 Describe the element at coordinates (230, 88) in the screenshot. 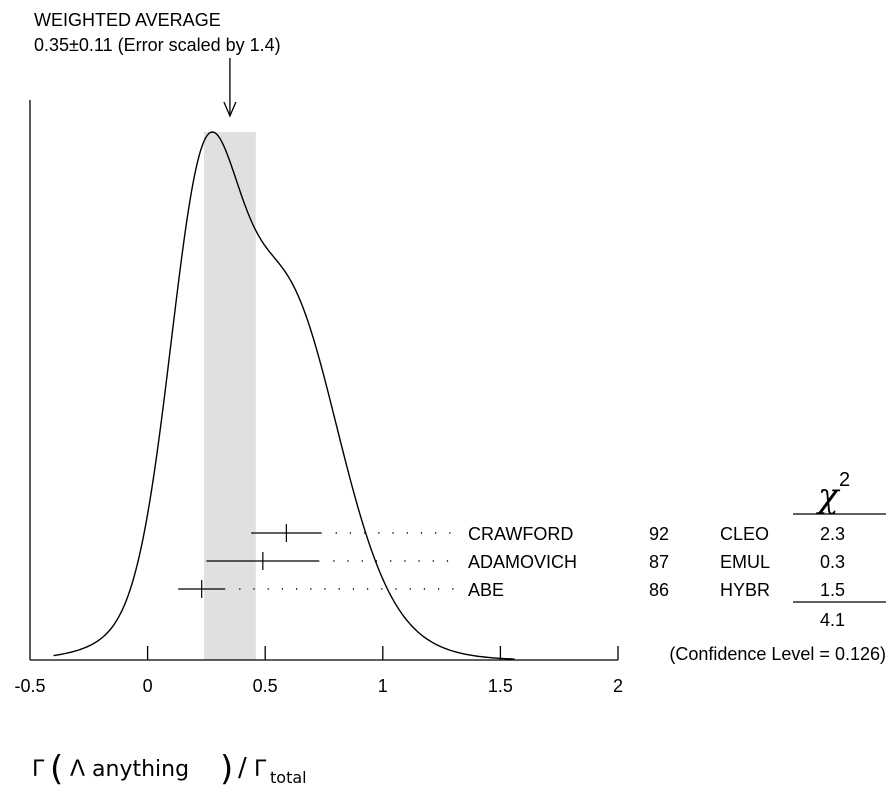

I see `weighted-average-arrow` at that location.